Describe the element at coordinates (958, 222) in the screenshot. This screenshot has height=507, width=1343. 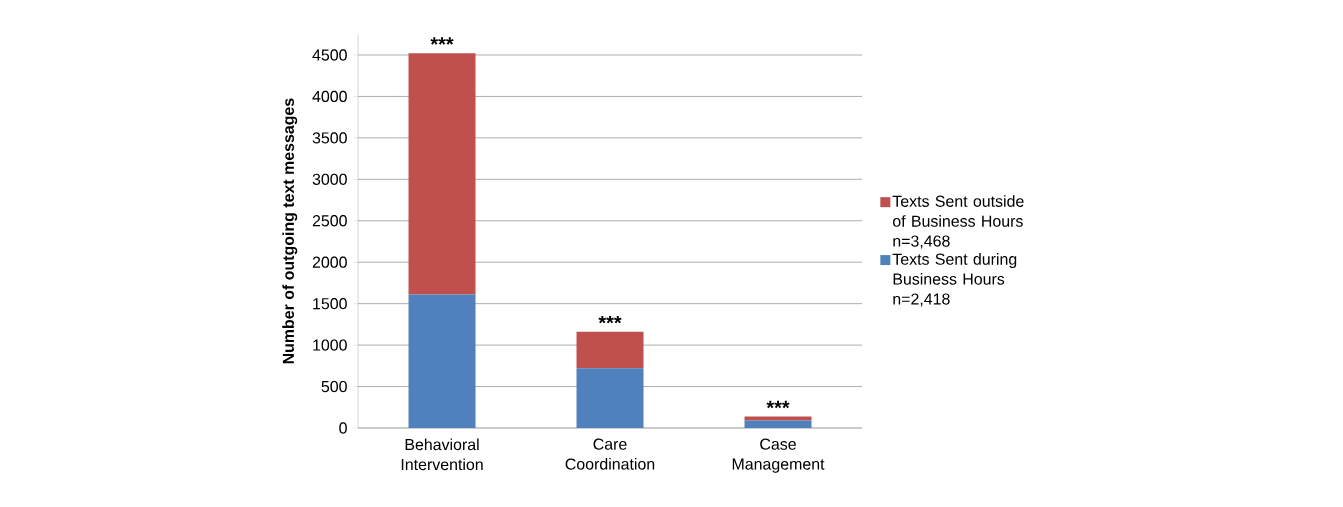
I see `legend-label: Texts Sent outside of Business Hours n=3,468` at that location.